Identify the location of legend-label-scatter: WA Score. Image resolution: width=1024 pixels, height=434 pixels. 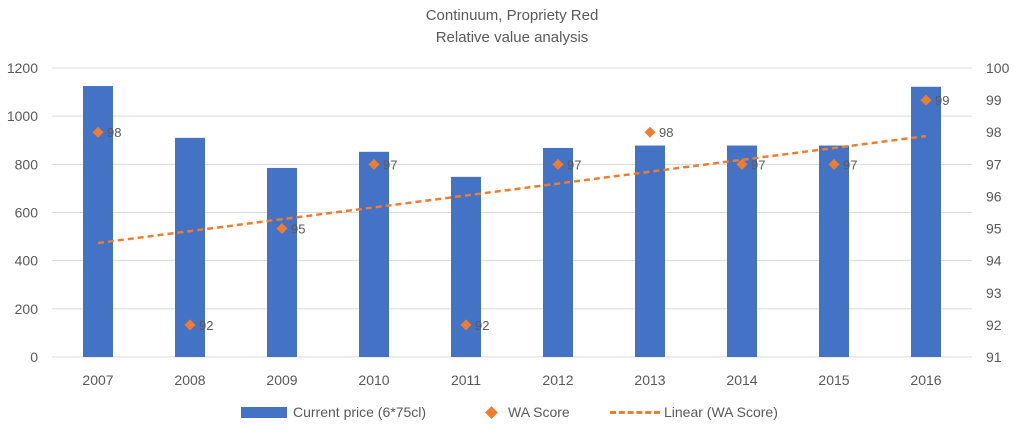
(539, 412).